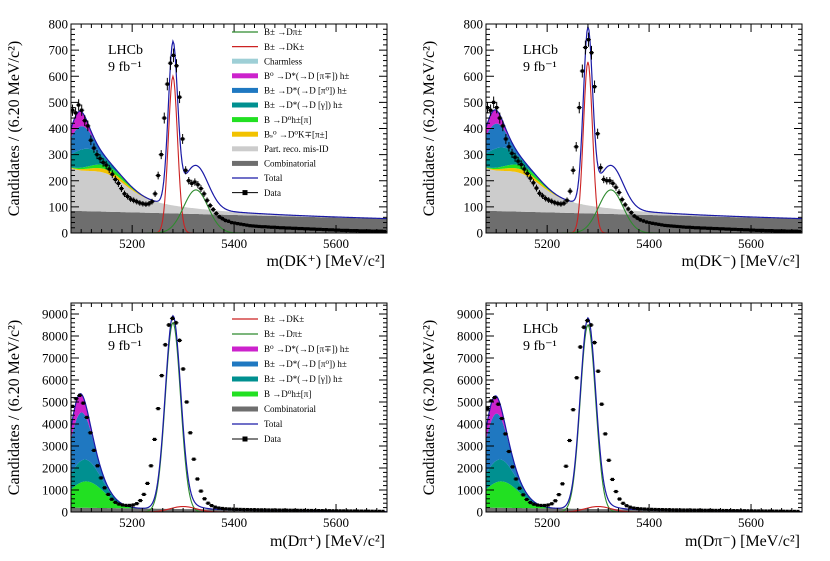 This screenshot has height=561, width=830. What do you see at coordinates (273, 178) in the screenshot?
I see `legend-label: Total` at bounding box center [273, 178].